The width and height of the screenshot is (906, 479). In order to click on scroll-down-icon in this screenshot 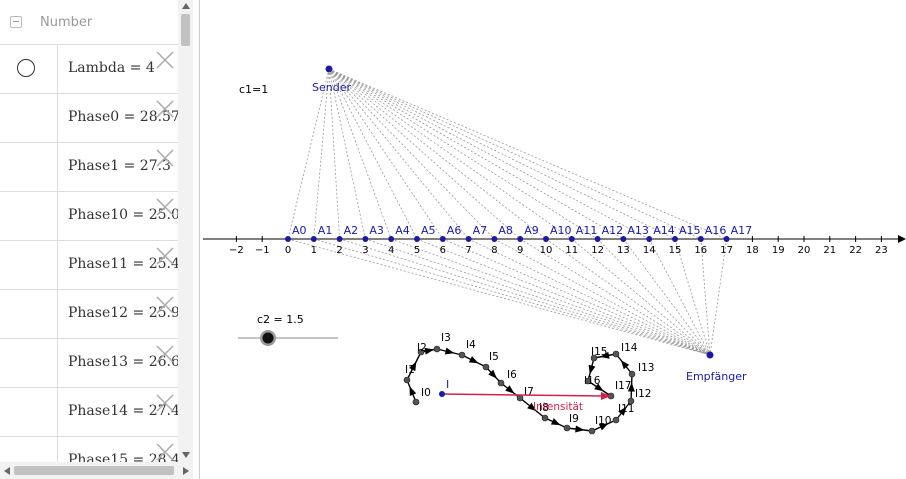, I will do `click(186, 455)`.